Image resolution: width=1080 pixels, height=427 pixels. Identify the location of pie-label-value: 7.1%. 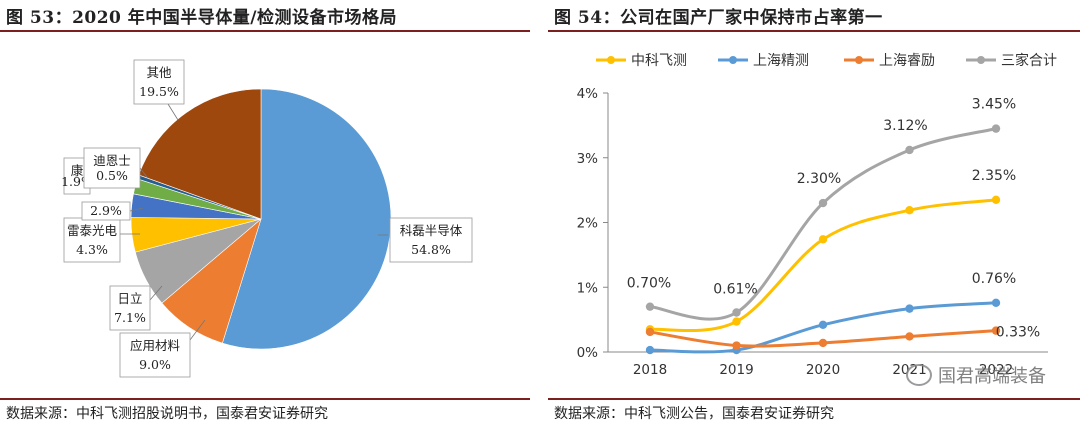
(130, 317).